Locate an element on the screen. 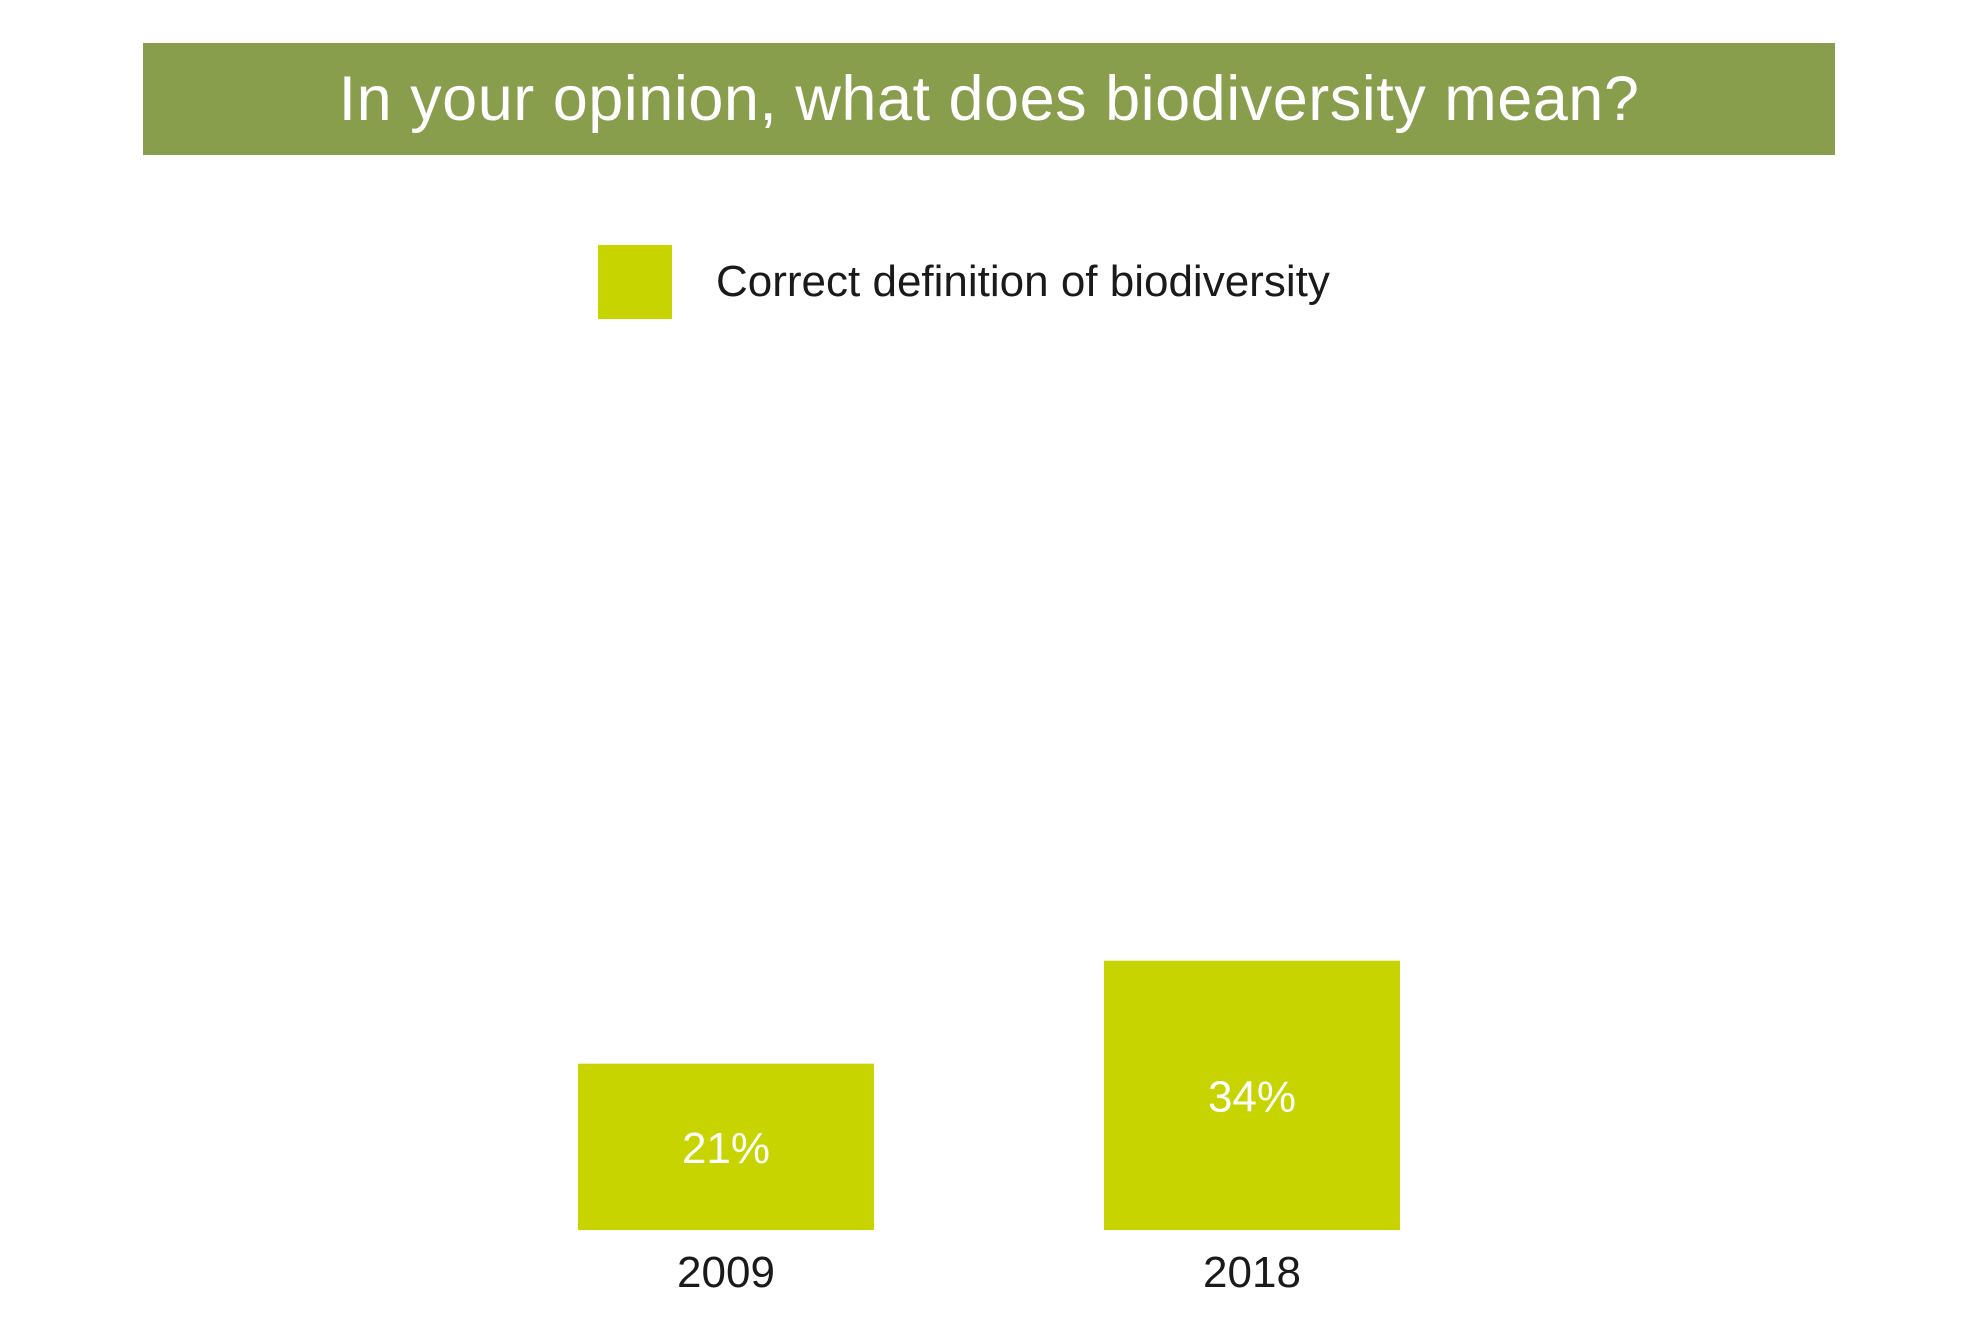 The width and height of the screenshot is (1976, 1325). bar-value-label-2009: 21% is located at coordinates (726, 1148).